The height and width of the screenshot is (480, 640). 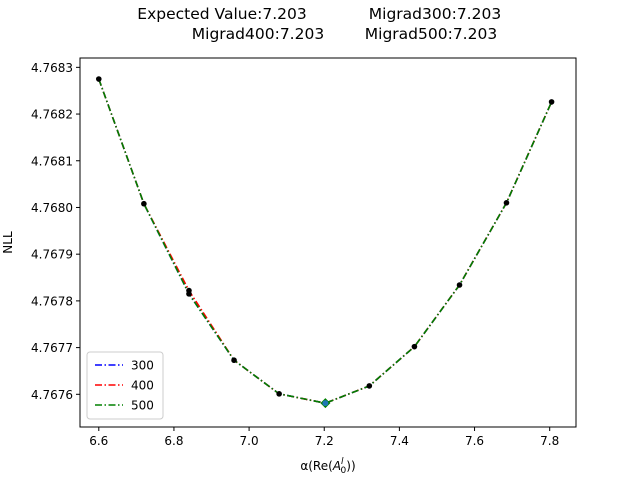 I want to click on y-tick-label: 4.7682, so click(x=52, y=115).